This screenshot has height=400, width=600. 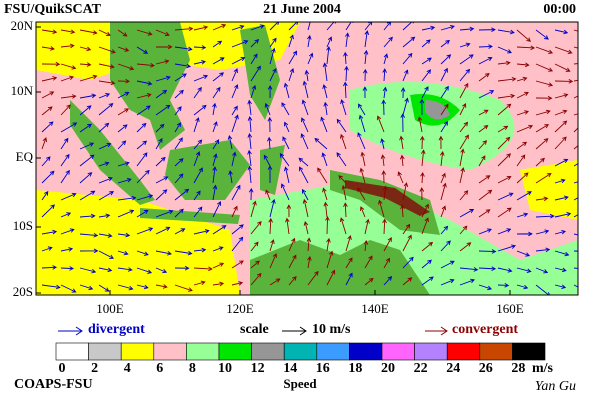 What do you see at coordinates (53, 9) in the screenshot?
I see `header-left: FSU/QuikSCAT` at bounding box center [53, 9].